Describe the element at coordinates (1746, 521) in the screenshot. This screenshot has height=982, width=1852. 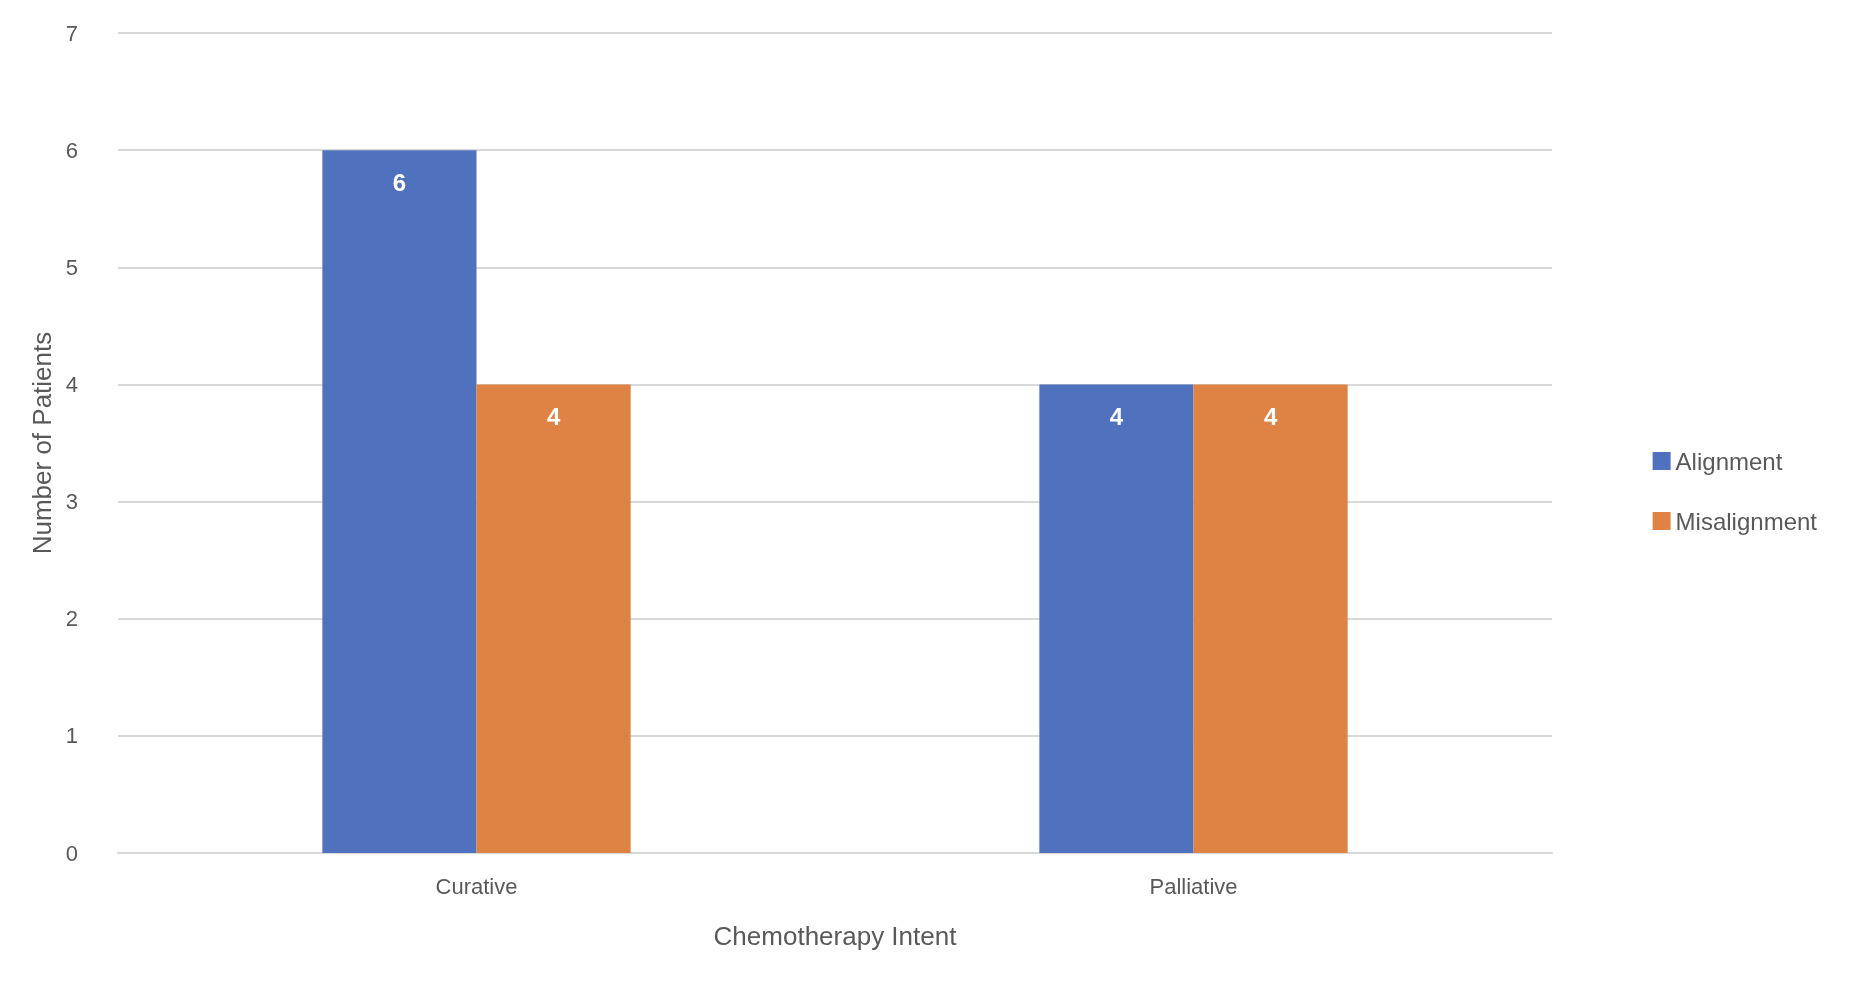
I see `legend-label: Misalignment` at that location.